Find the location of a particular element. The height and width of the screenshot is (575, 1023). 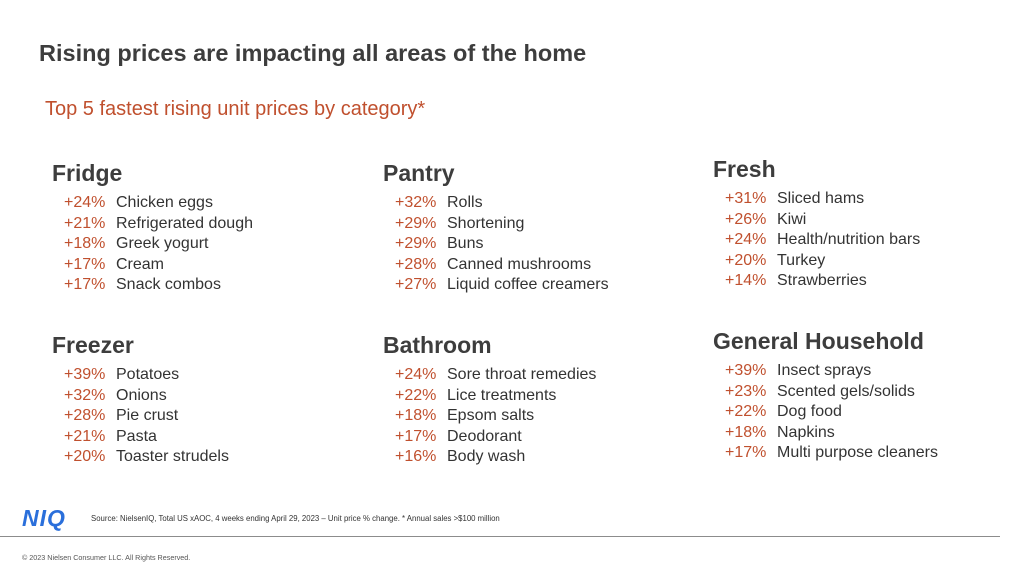

item-label: Deodorant is located at coordinates (484, 436).